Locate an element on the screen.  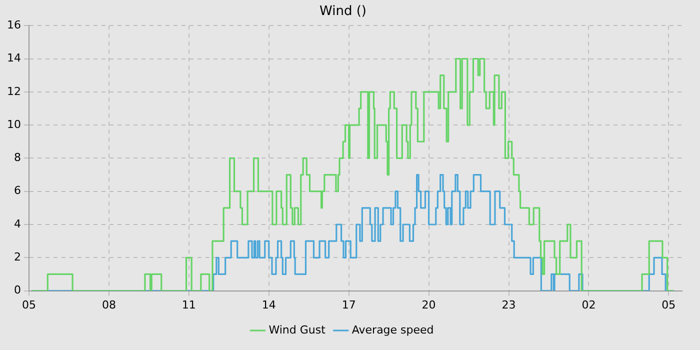
y-tick-label: 4 is located at coordinates (17, 223).